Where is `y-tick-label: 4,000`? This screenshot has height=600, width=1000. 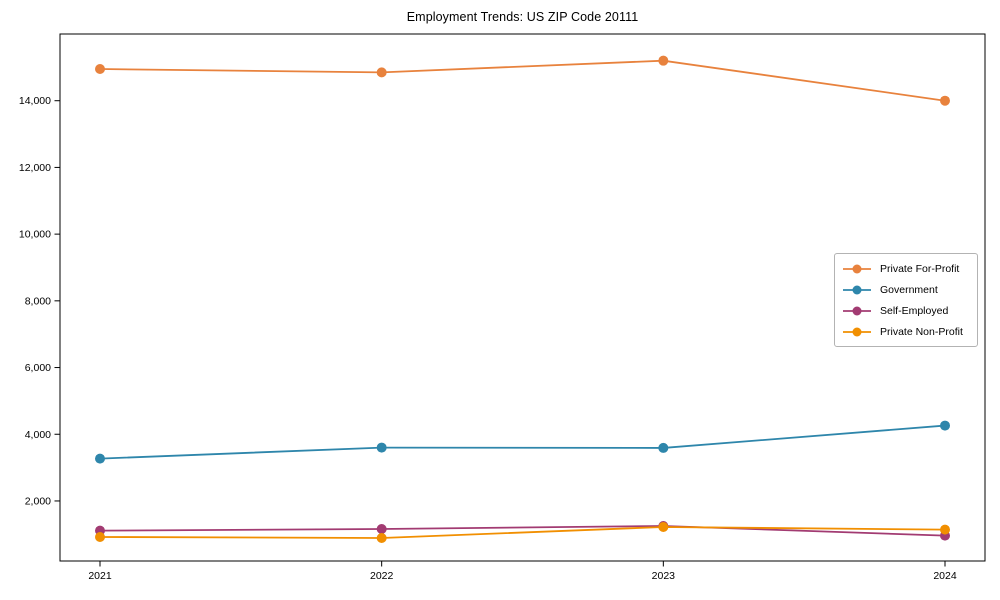 y-tick-label: 4,000 is located at coordinates (38, 435).